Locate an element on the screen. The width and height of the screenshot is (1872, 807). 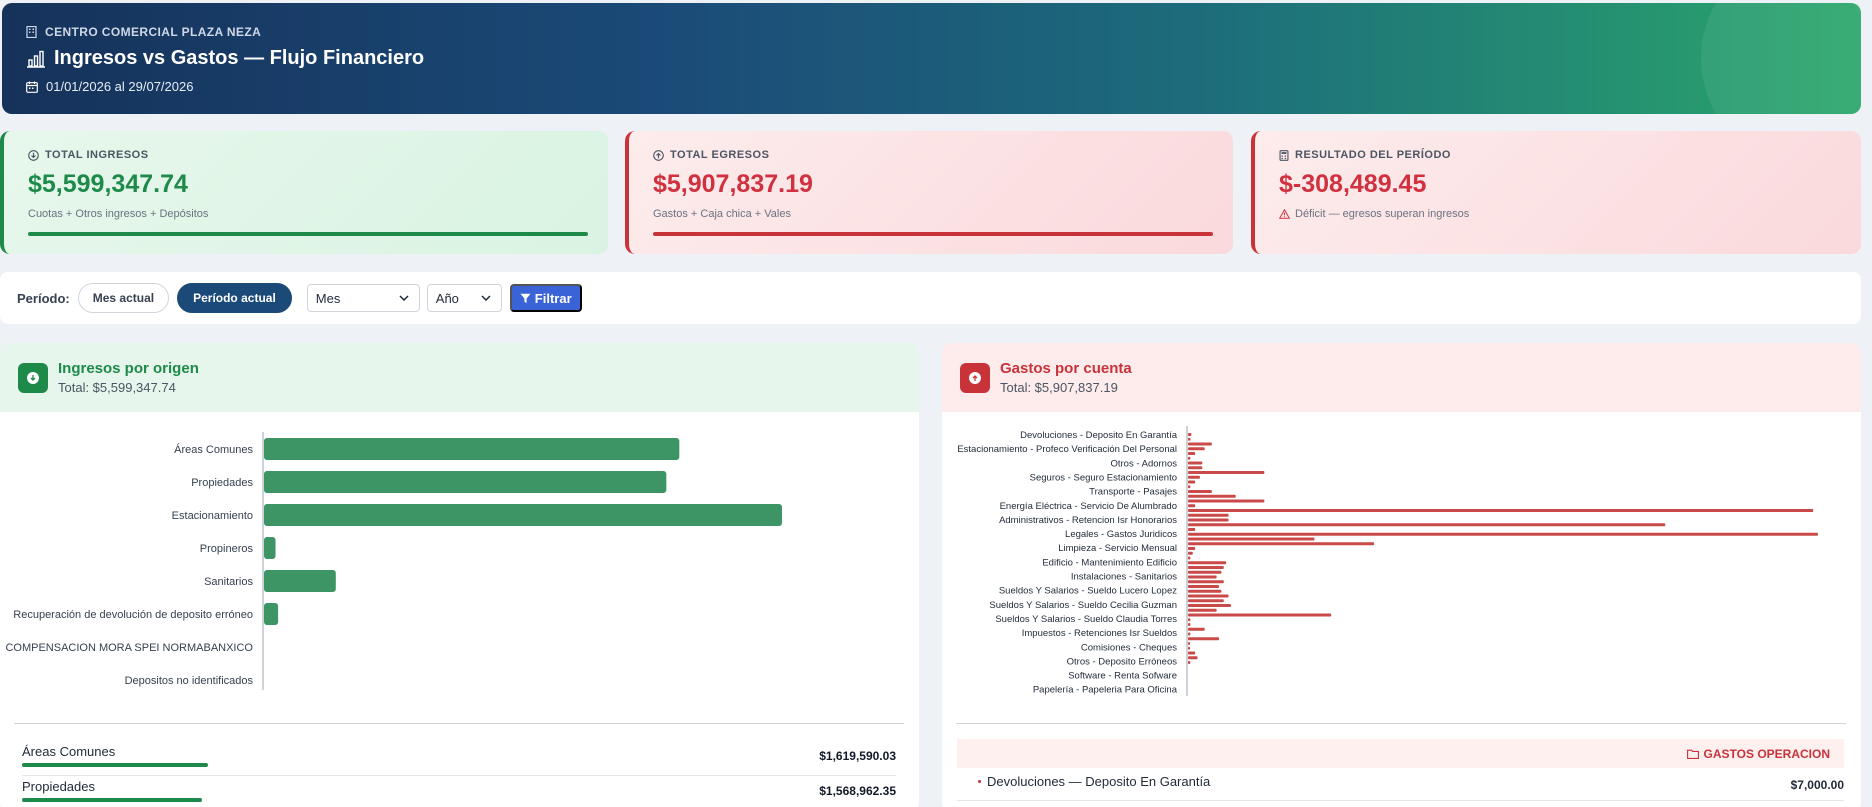
warning-icon is located at coordinates (1284, 214).